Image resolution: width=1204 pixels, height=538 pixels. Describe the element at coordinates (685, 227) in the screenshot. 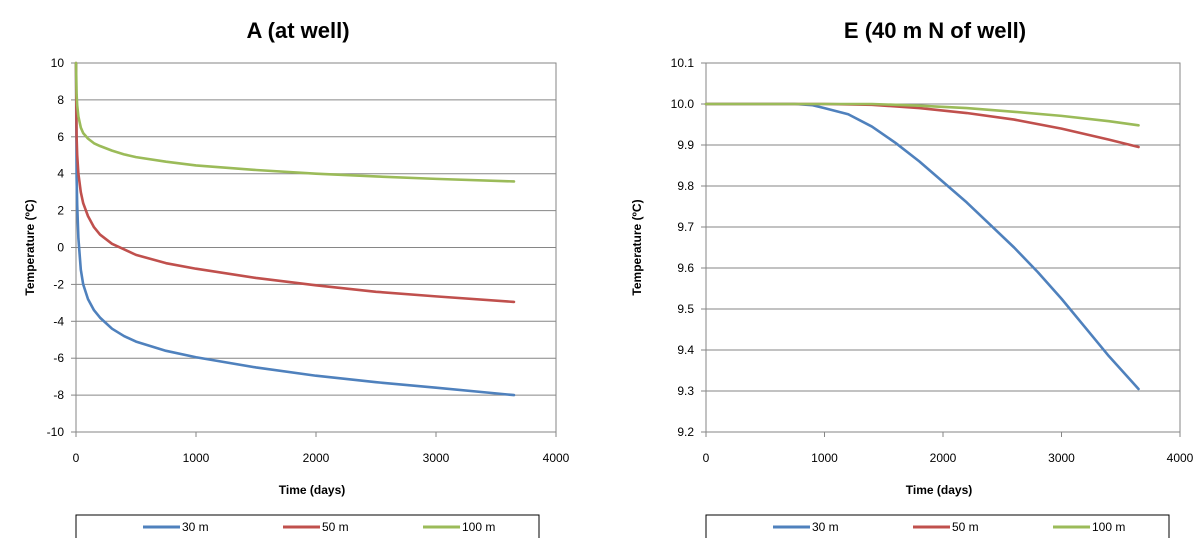

I see `y-tick-label: 9.7` at that location.